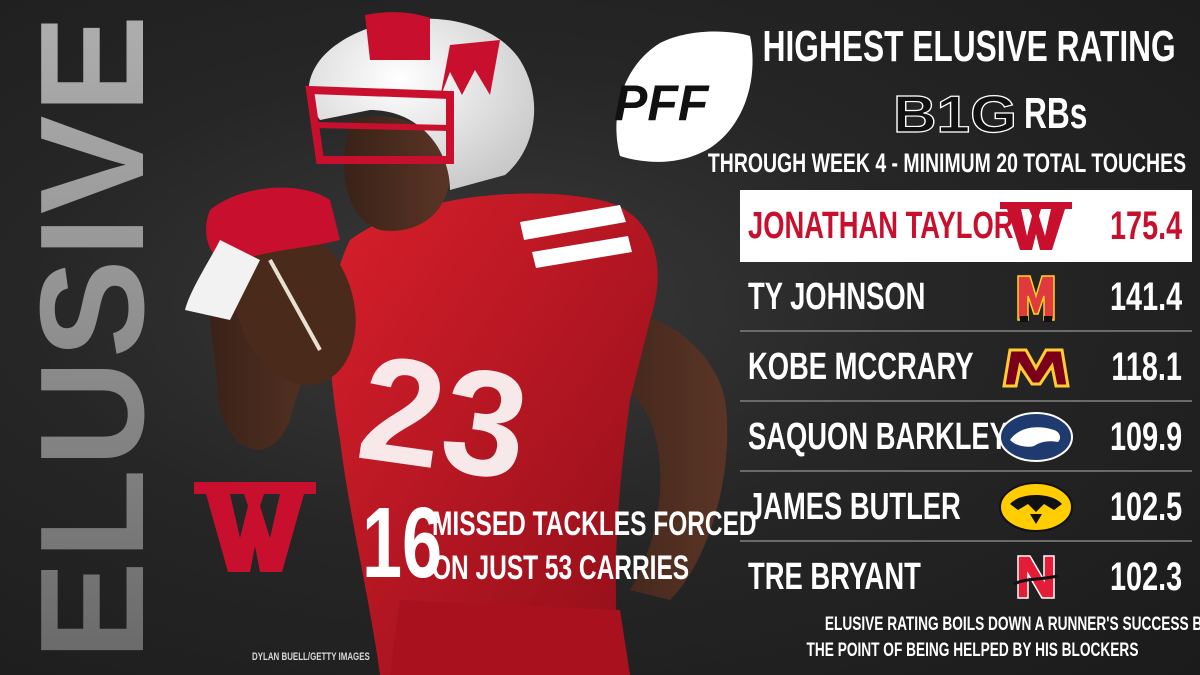  What do you see at coordinates (1145, 437) in the screenshot?
I see `elusive-rating: 109.9` at bounding box center [1145, 437].